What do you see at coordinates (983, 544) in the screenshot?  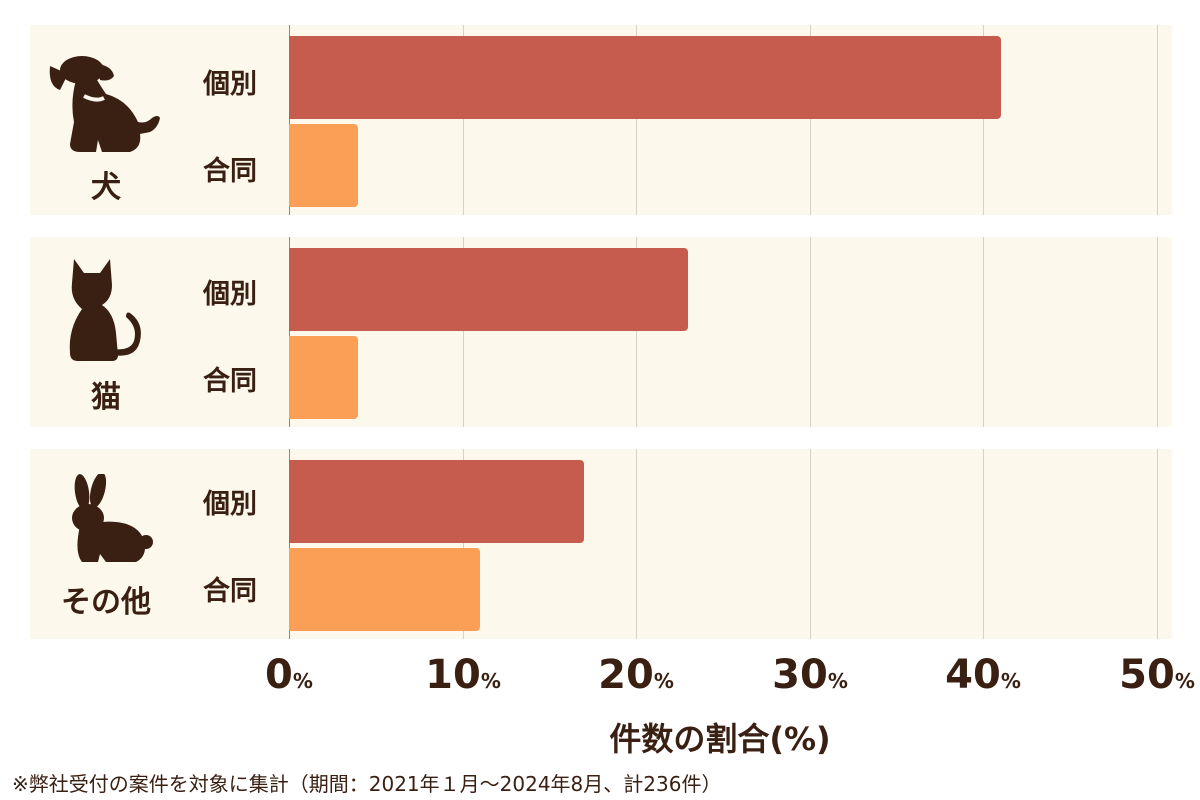 I see `grid-line-40-other` at bounding box center [983, 544].